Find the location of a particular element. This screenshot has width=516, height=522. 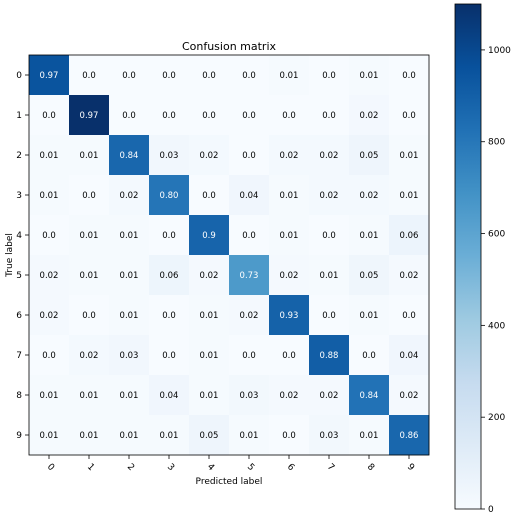

x-axis-label: Predicted label is located at coordinates (229, 482).